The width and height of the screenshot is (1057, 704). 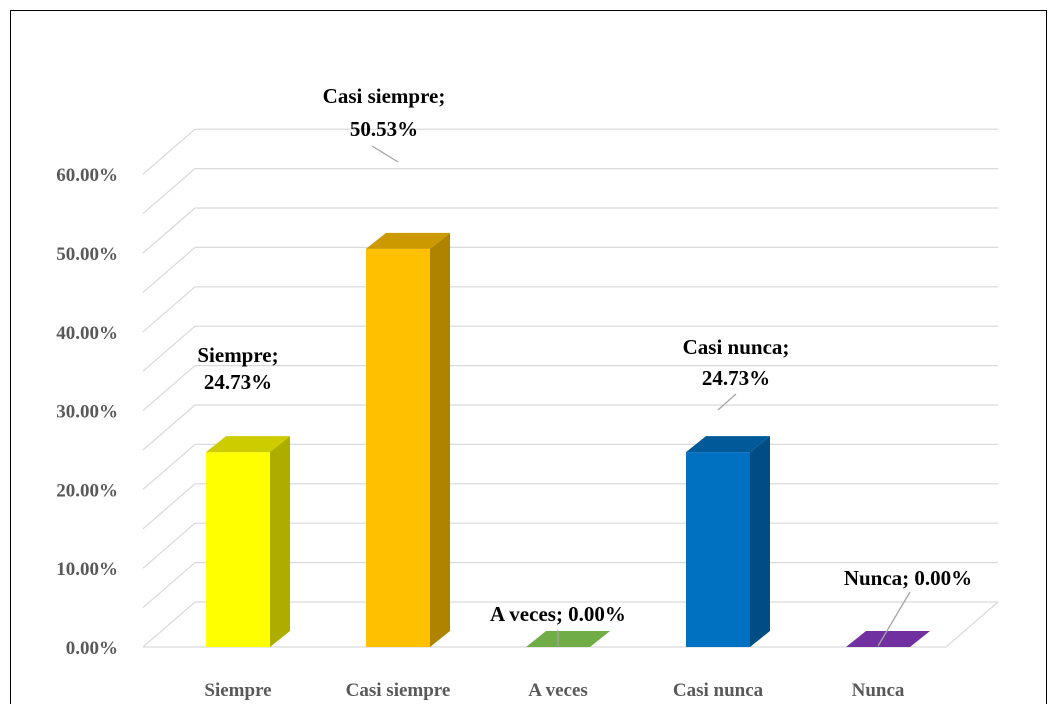 What do you see at coordinates (384, 96) in the screenshot?
I see `data-label: Casi siempre;` at bounding box center [384, 96].